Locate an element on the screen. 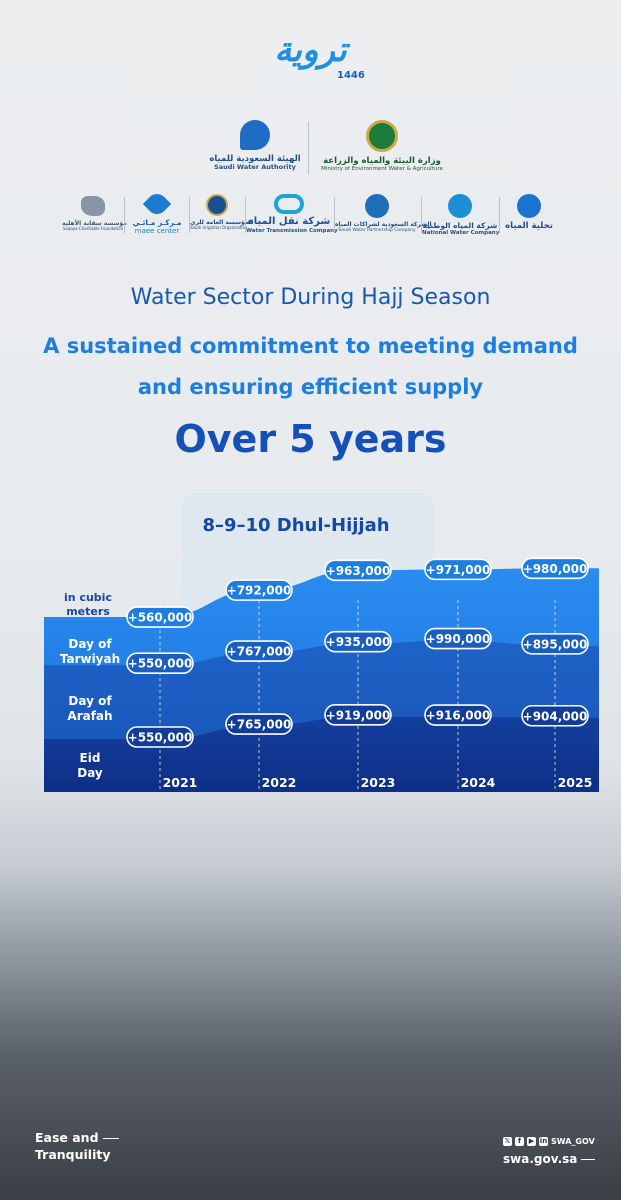 This screenshot has width=621, height=1200. value-pill: +916,000 is located at coordinates (458, 715).